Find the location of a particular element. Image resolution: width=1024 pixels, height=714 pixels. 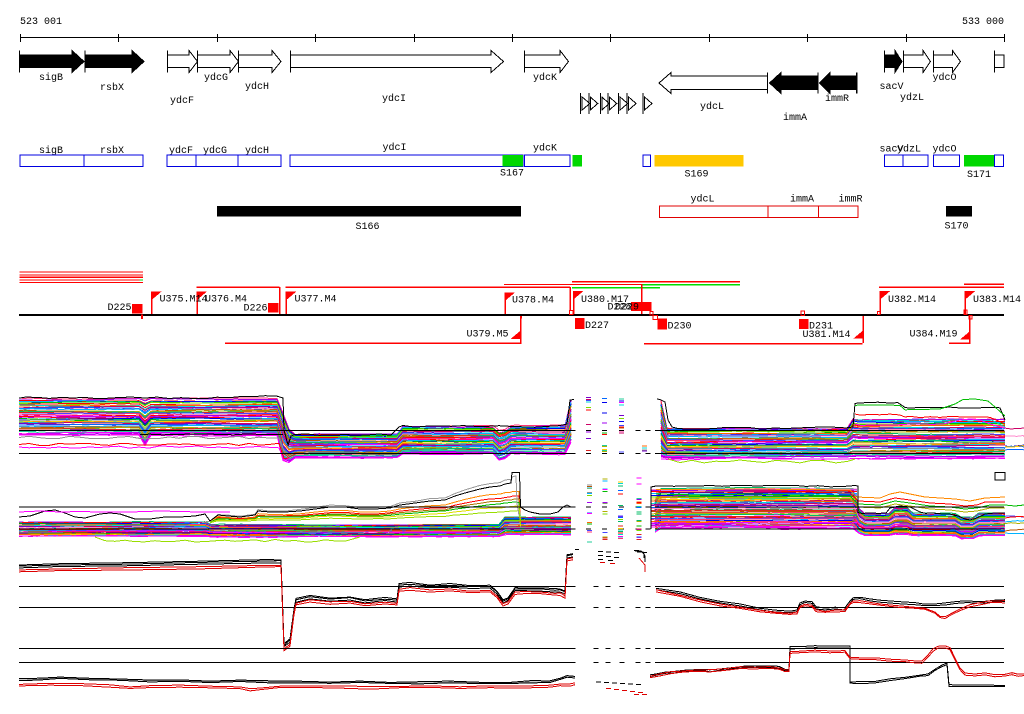

svg-text: D231 is located at coordinates (821, 327).